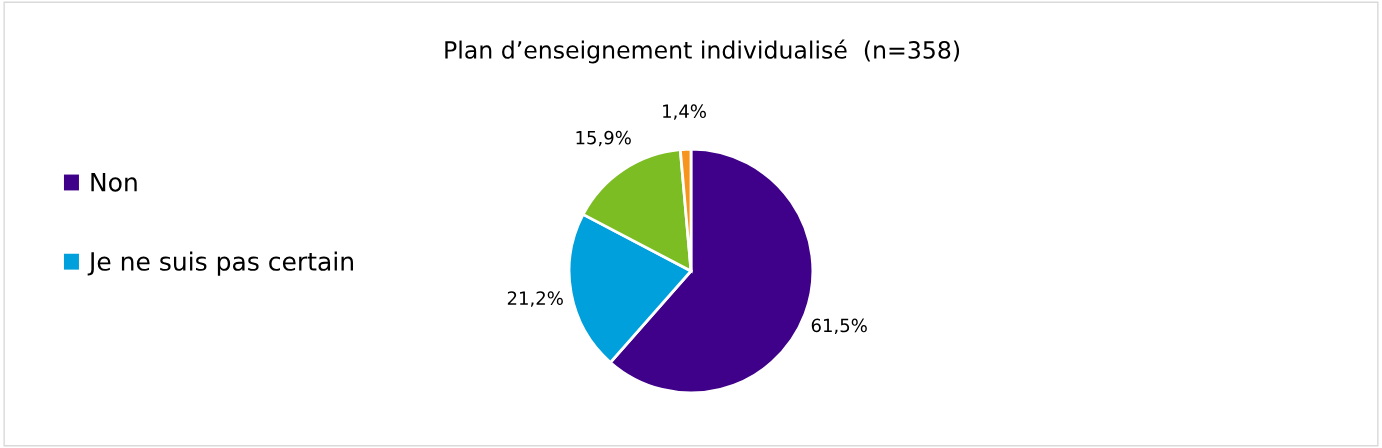 The height and width of the screenshot is (448, 1382). Describe the element at coordinates (114, 182) in the screenshot. I see `legend-label: Non` at that location.